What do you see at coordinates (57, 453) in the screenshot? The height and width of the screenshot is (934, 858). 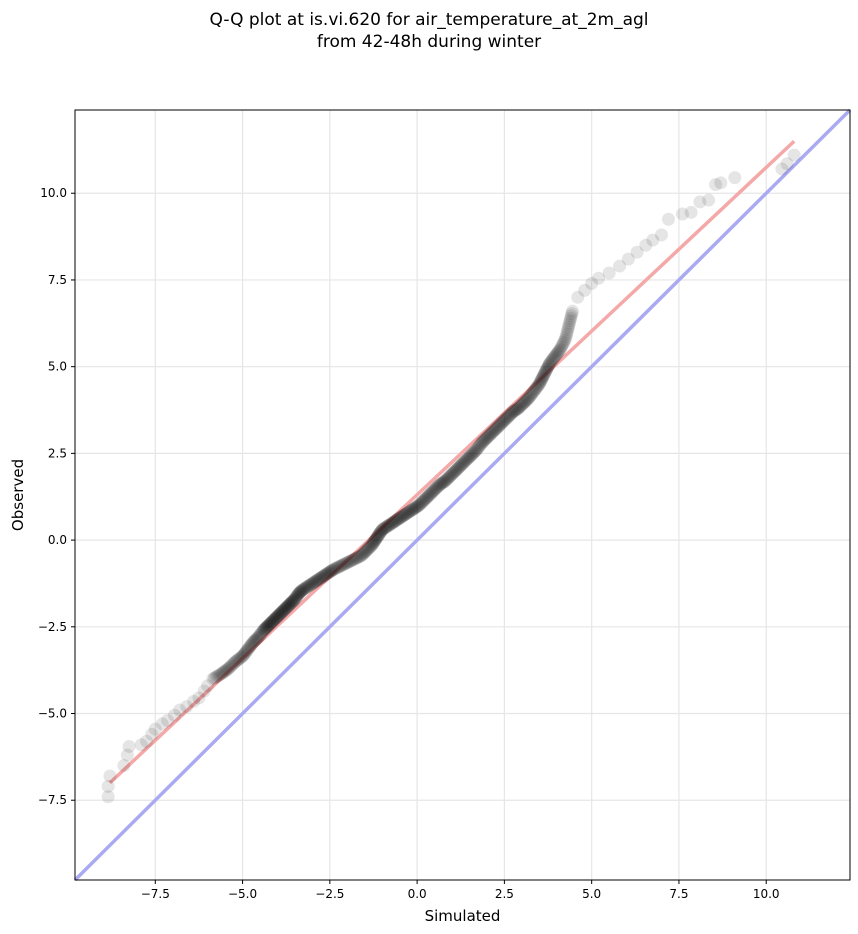 I see `y-tick-label: 2.5` at bounding box center [57, 453].